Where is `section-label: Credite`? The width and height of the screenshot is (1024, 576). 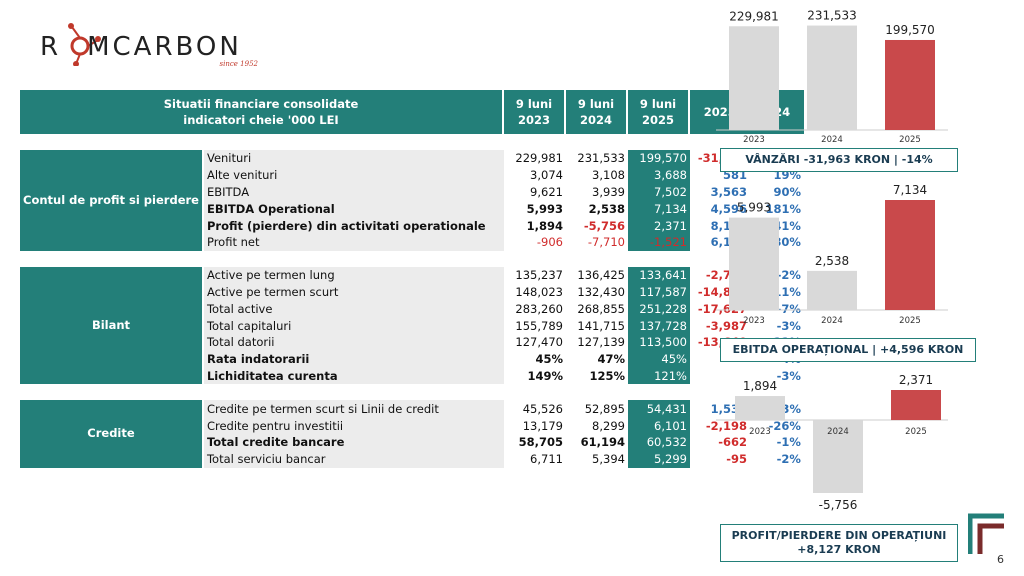 section-label: Credite is located at coordinates (112, 434).